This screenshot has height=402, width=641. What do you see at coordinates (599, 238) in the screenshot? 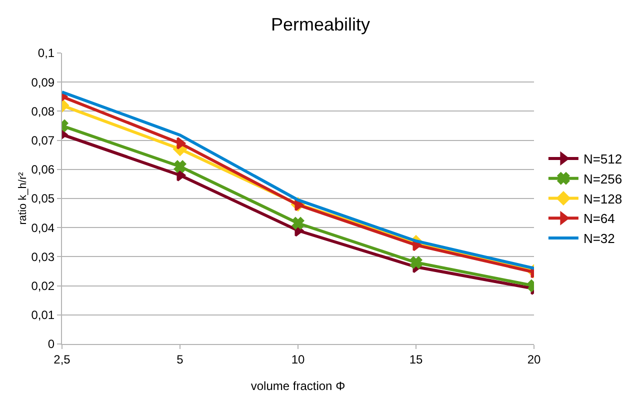
I see `legend-label: N=32` at bounding box center [599, 238].